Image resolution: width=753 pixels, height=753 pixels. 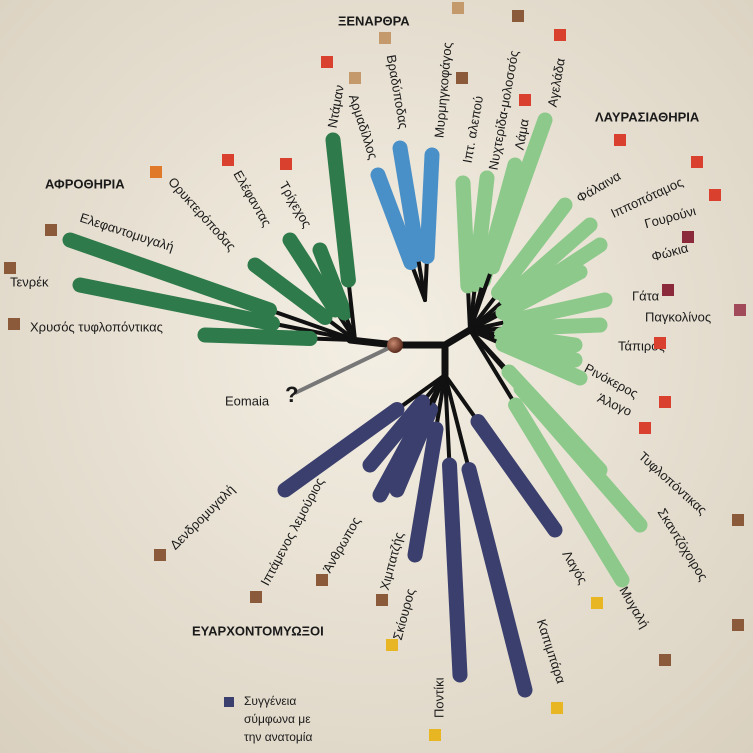 I want to click on legend-text: την ανατομία, so click(x=278, y=737).